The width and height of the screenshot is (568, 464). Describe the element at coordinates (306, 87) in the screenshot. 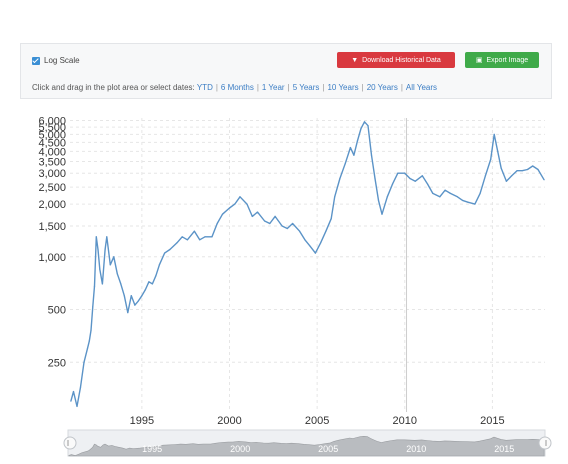

I see `range-5-years: 5 Years` at that location.